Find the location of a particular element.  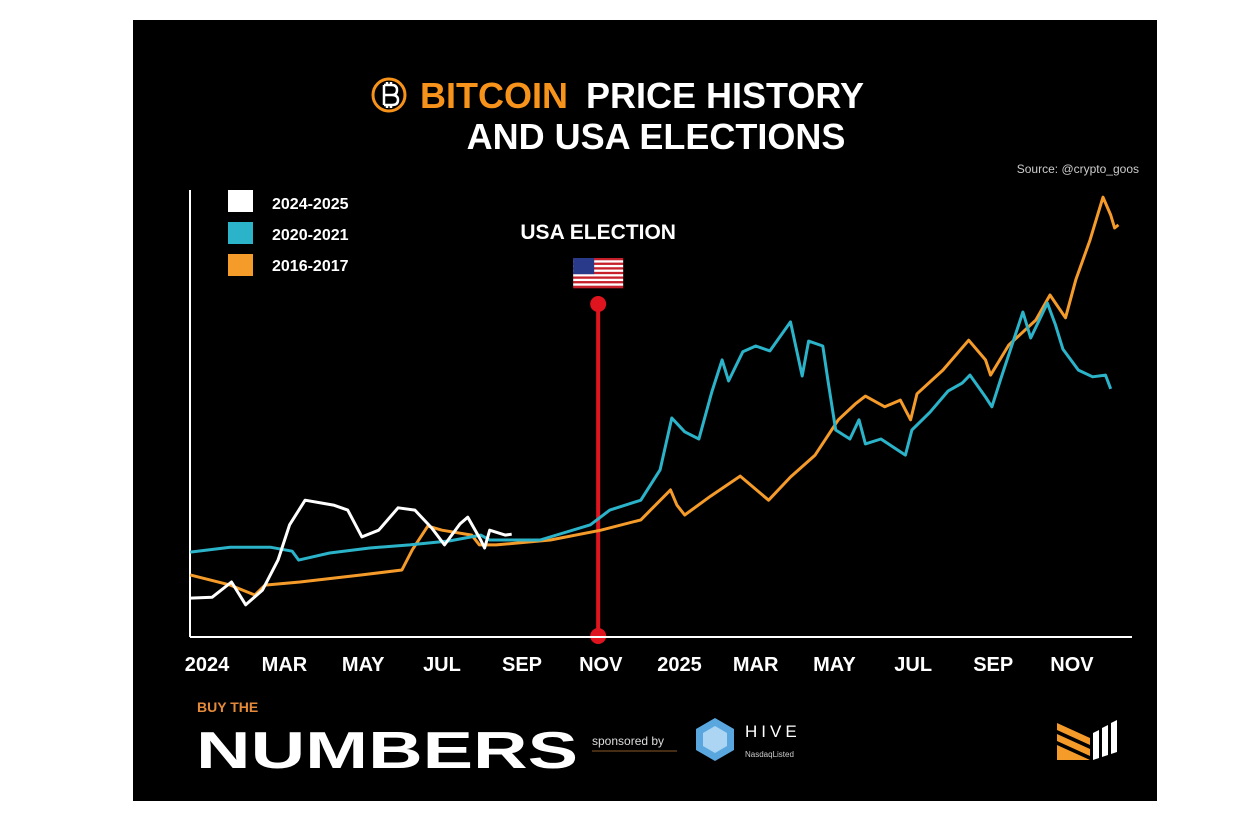

page-title: BITCOIN PRICE HISTORY is located at coordinates (642, 95).